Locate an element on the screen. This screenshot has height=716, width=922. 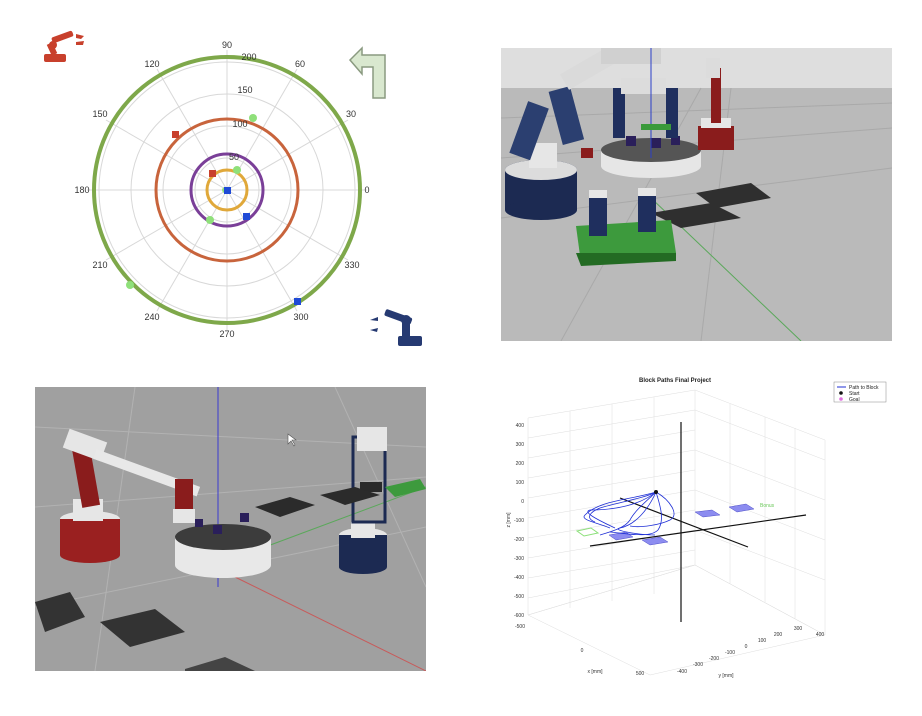
bonus-label: Bonus is located at coordinates (767, 506).